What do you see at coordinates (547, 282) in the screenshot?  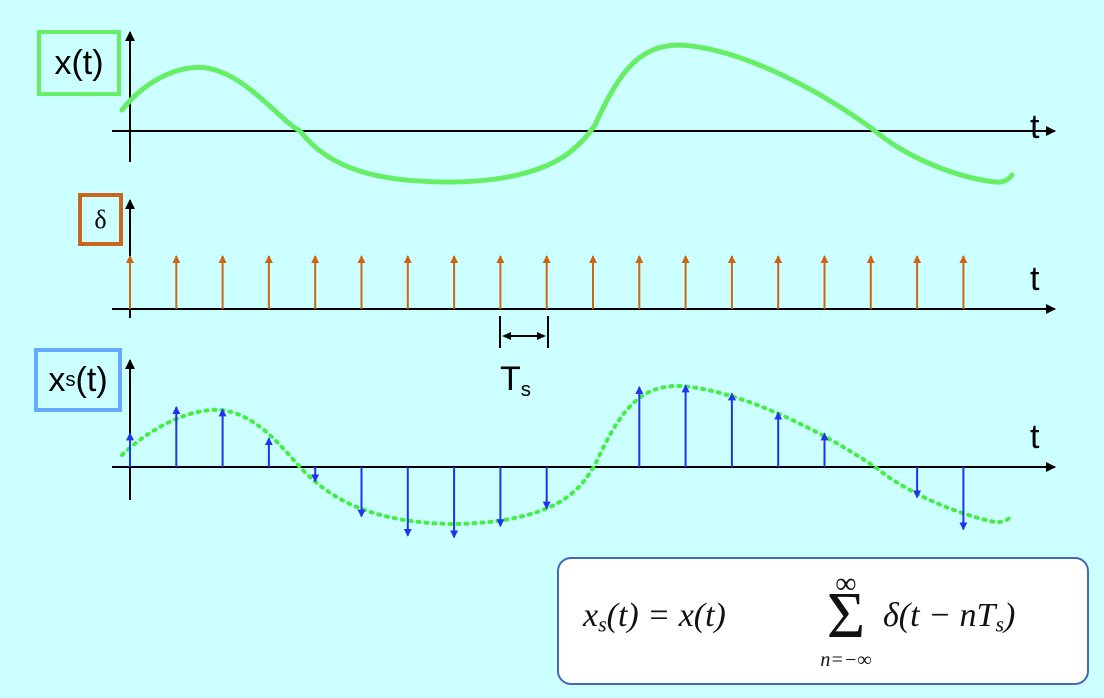 I see `impulse-train` at bounding box center [547, 282].